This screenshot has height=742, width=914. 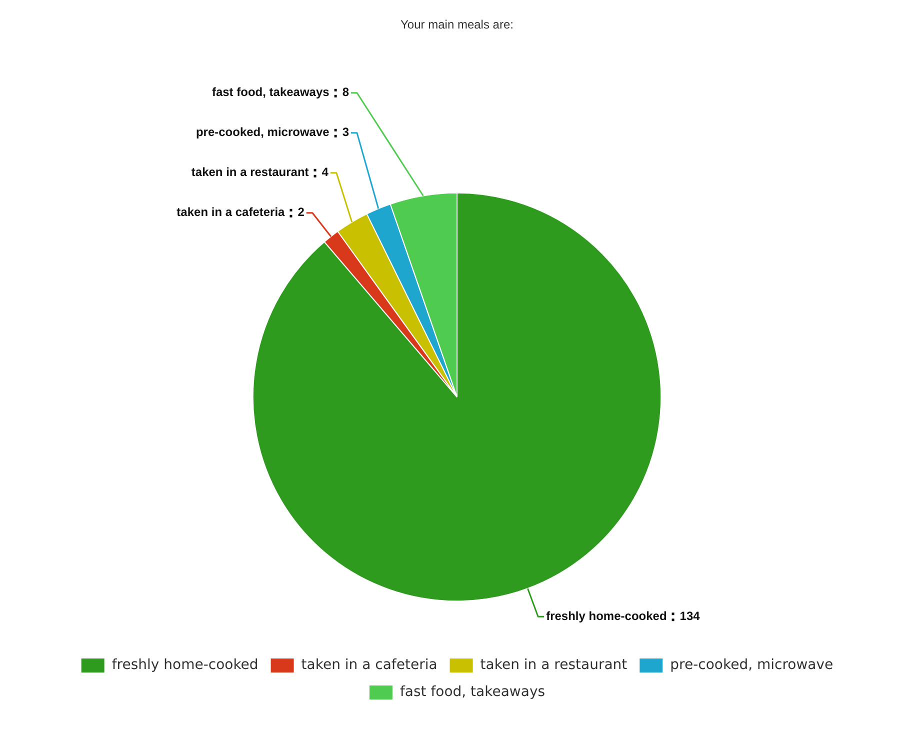 I want to click on category-label: pre-cooked, microwave, so click(x=263, y=132).